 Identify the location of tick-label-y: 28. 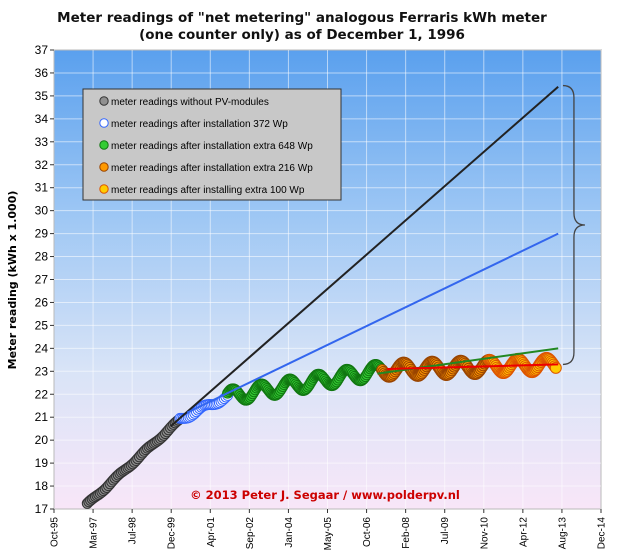
(42, 257).